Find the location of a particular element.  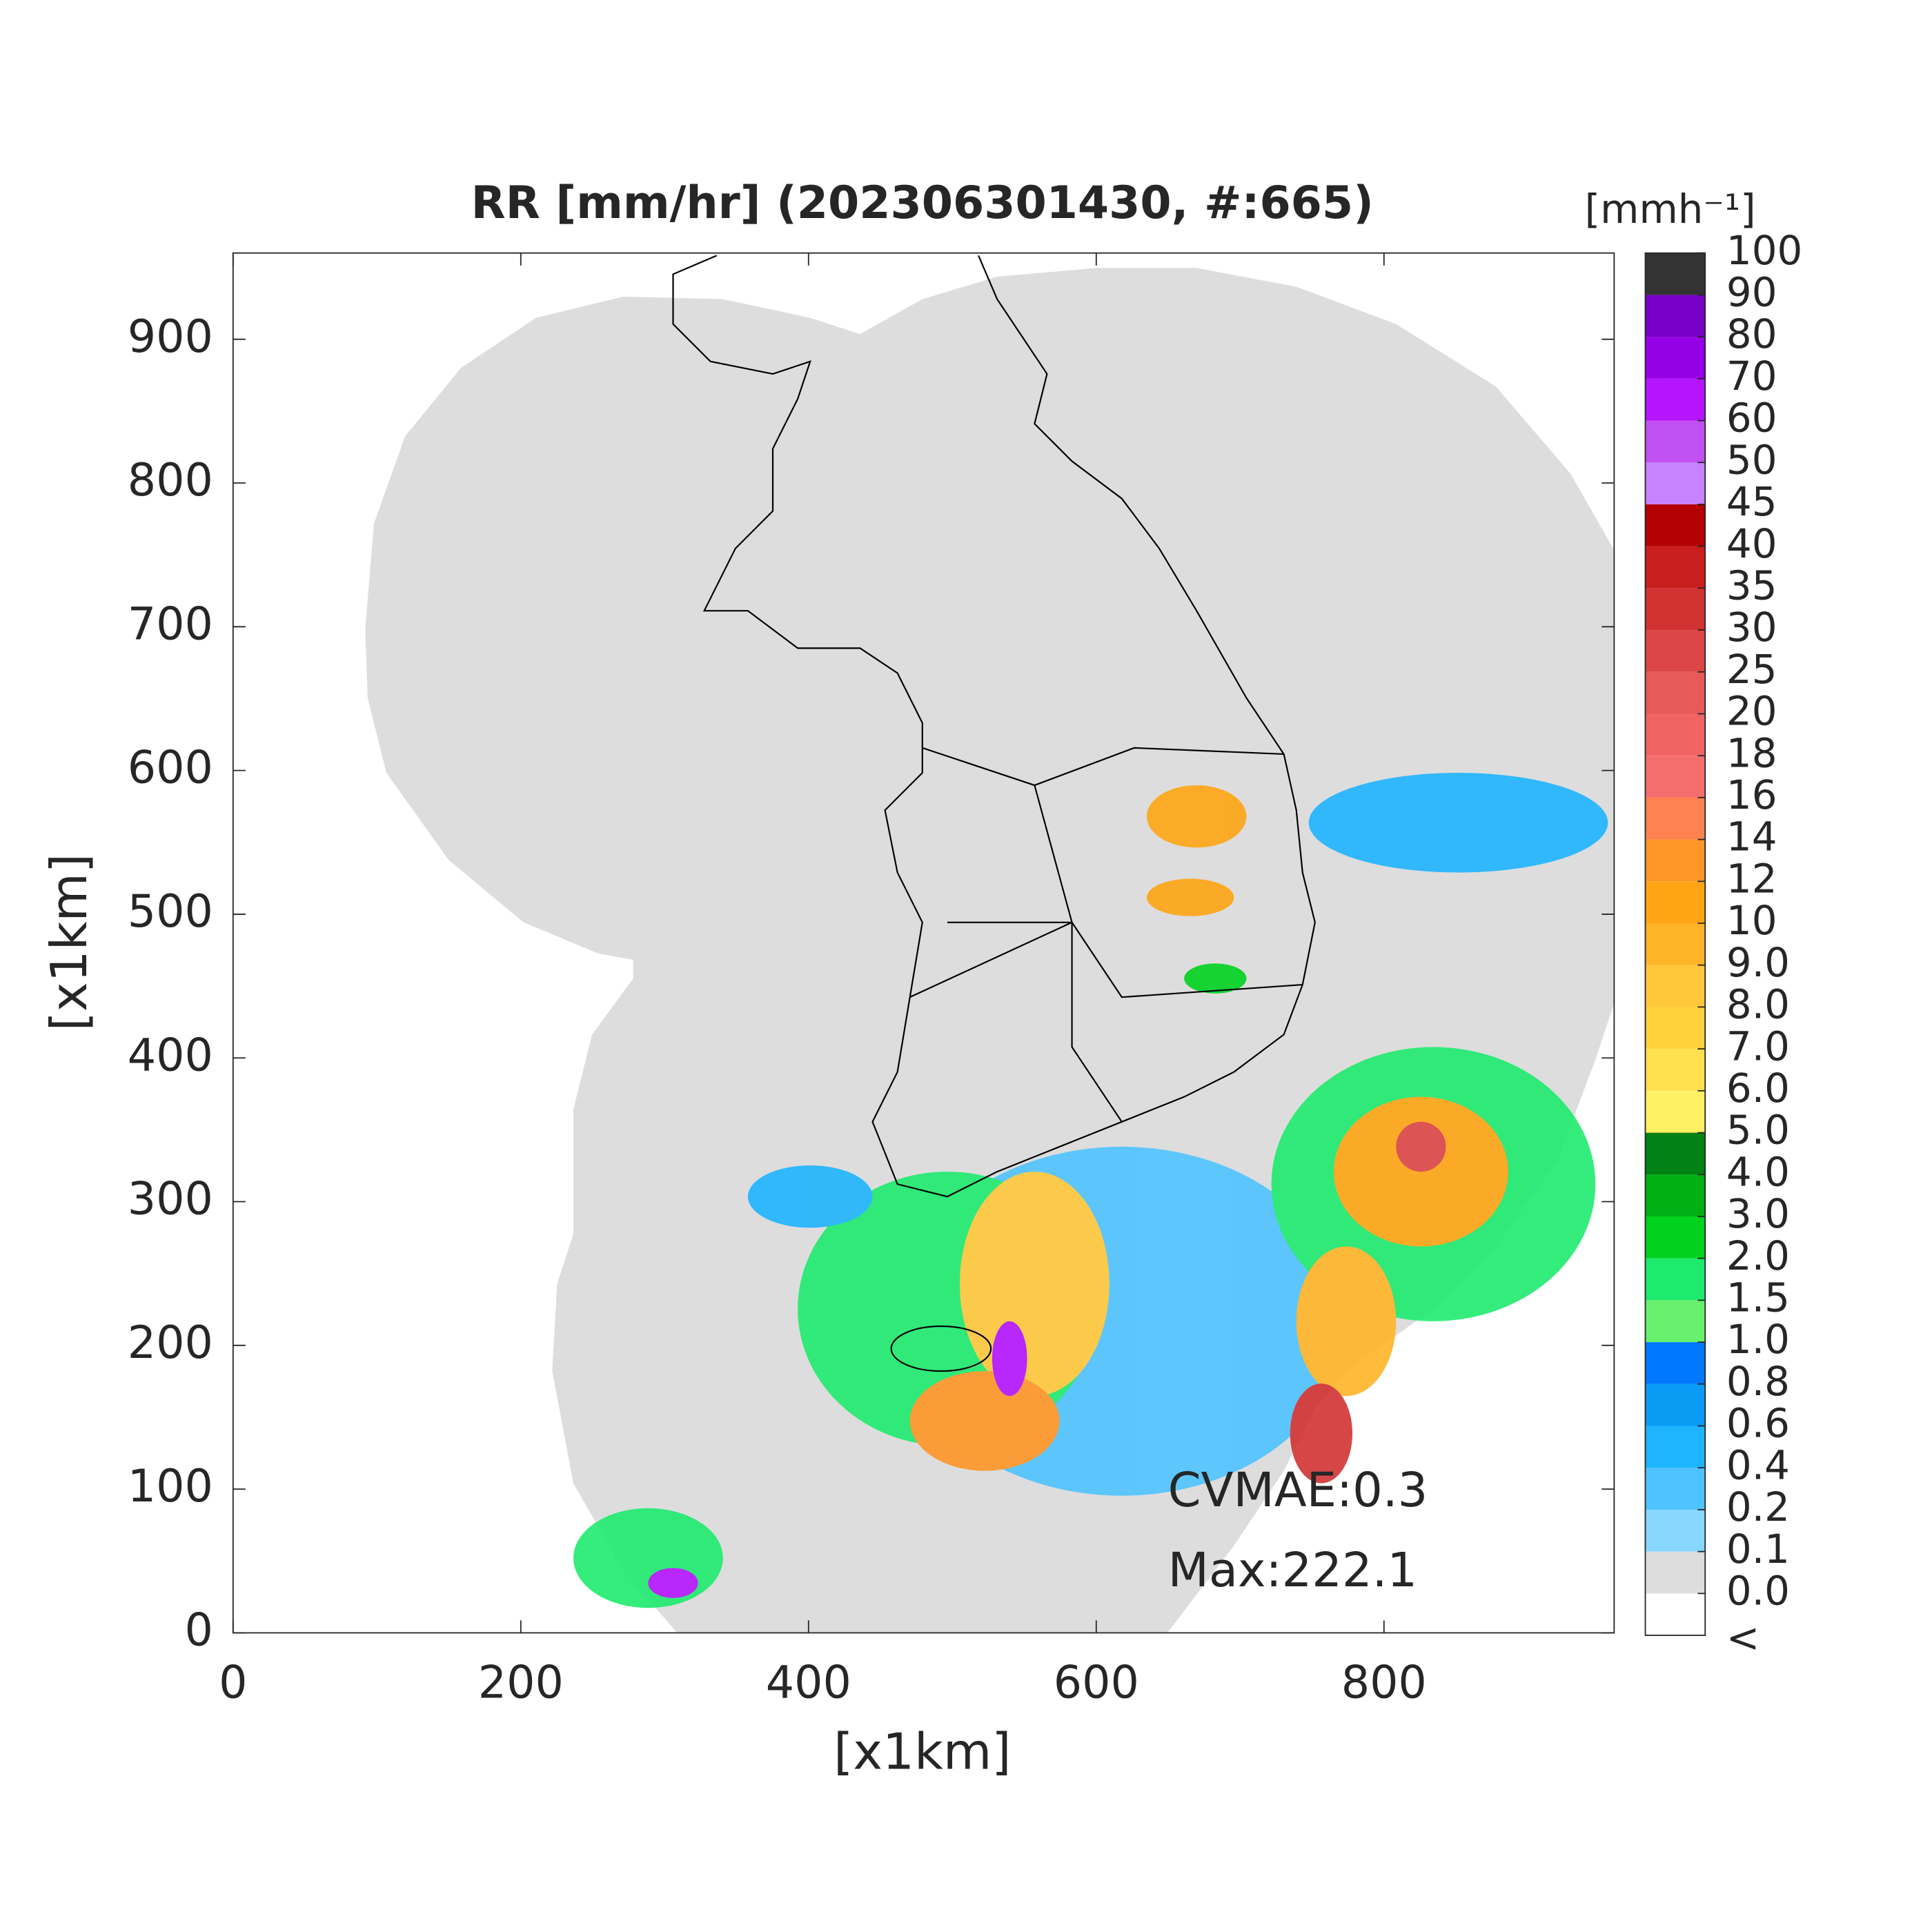

colorbar-frame is located at coordinates (1675, 944).